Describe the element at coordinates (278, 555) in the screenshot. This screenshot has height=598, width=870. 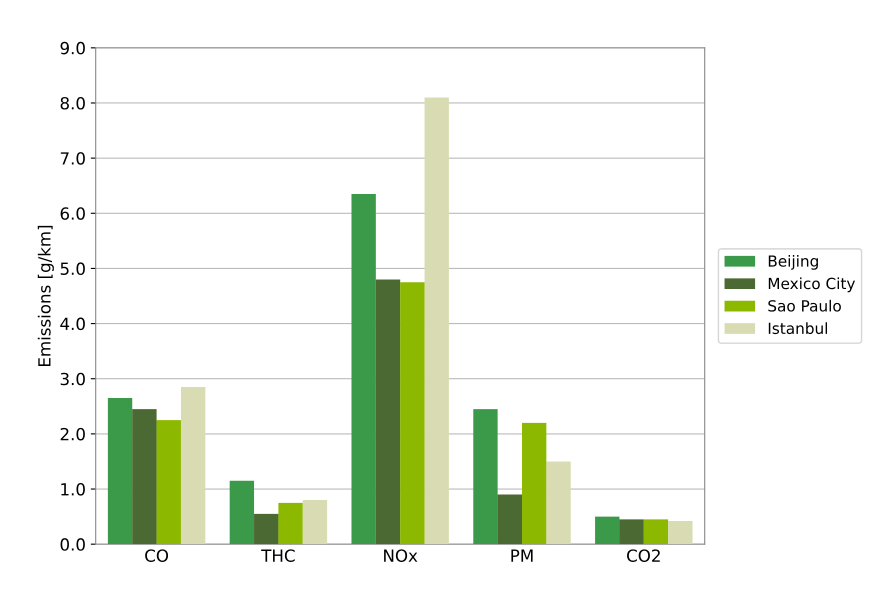
I see `x-tick-label: THC` at that location.